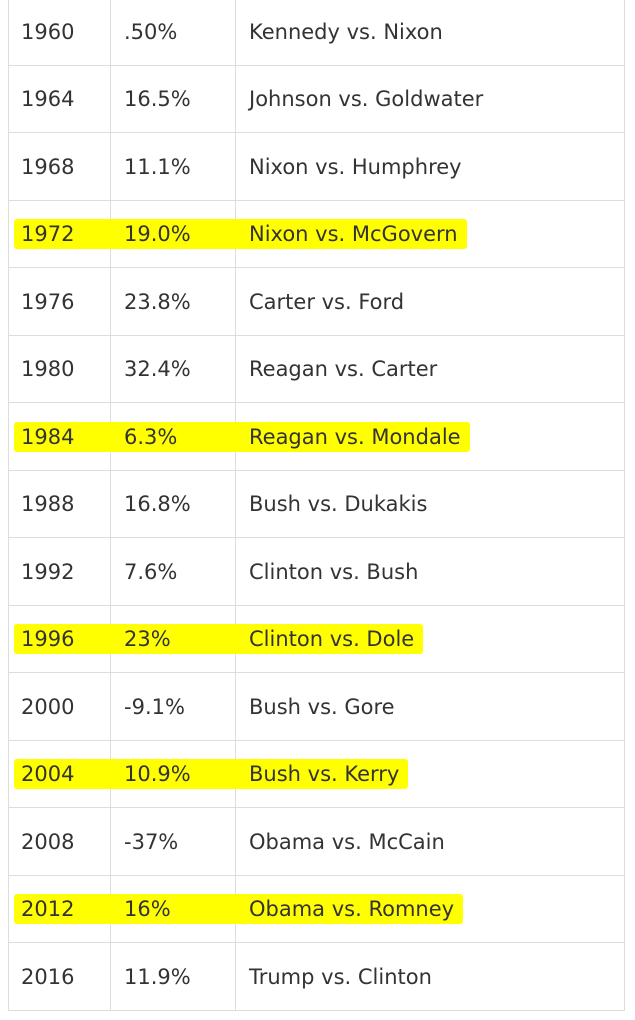  What do you see at coordinates (151, 571) in the screenshot?
I see `cell-text: 7.6%` at bounding box center [151, 571].